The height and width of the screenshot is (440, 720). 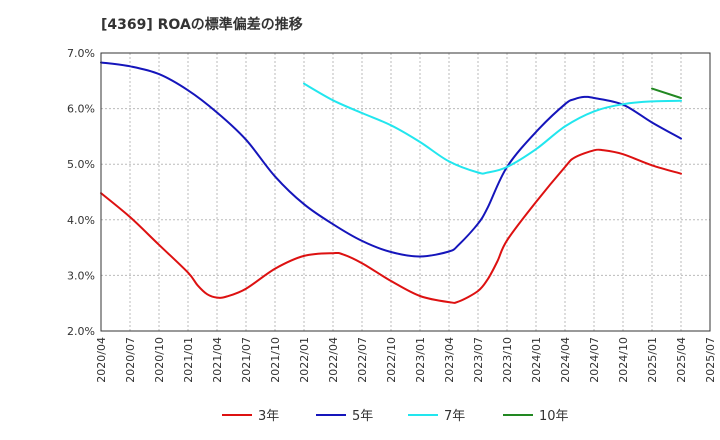 I want to click on y-axis: 2.0% 3.0% 4.0% 5.0% 6.0% 7.0%, so click(x=81, y=192).